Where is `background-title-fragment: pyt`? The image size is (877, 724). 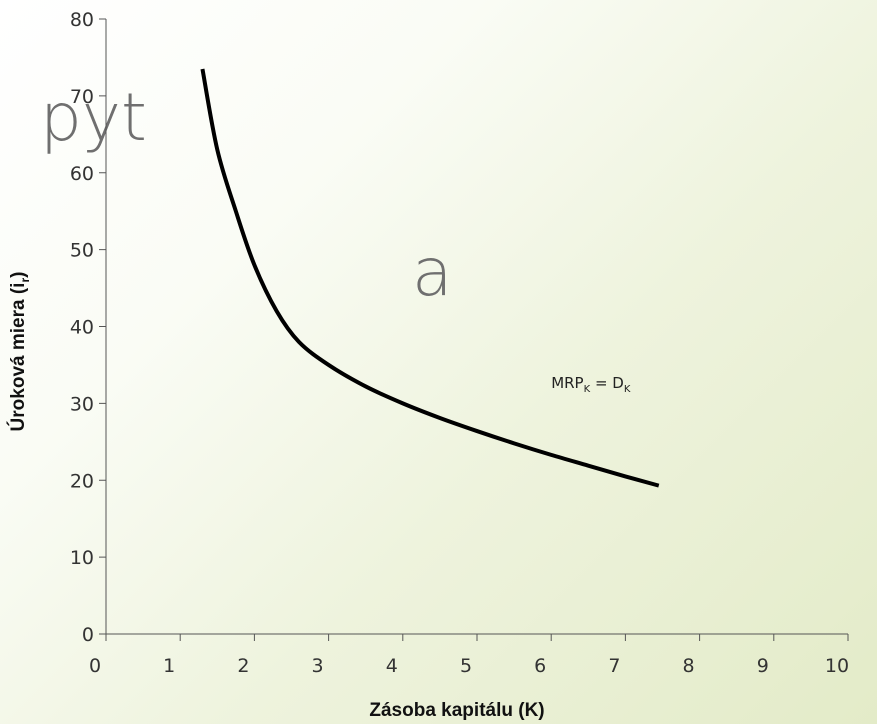
background-title-fragment: pyt is located at coordinates (93, 117).